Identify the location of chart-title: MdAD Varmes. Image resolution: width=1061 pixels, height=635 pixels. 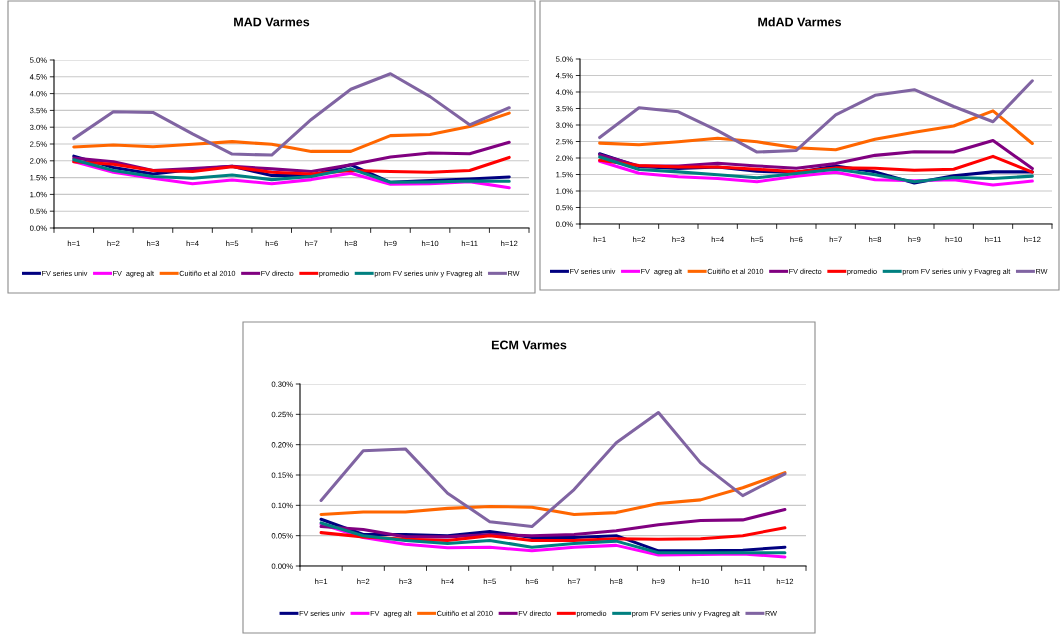
(800, 22).